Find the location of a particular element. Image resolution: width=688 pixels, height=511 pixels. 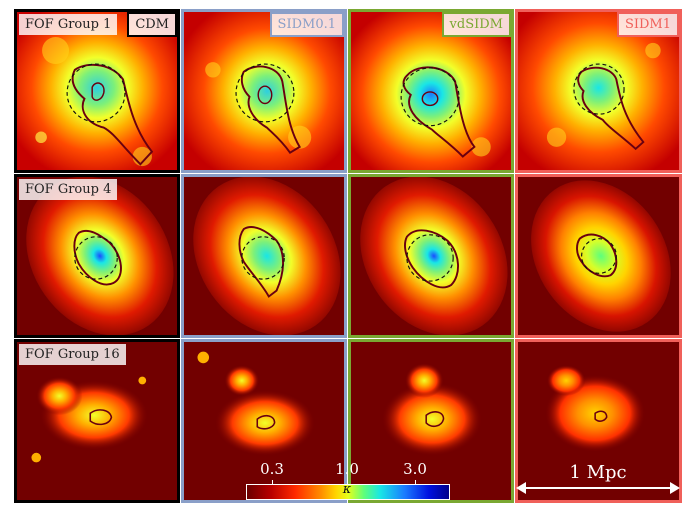

colorbar-gradient is located at coordinates (348, 492).